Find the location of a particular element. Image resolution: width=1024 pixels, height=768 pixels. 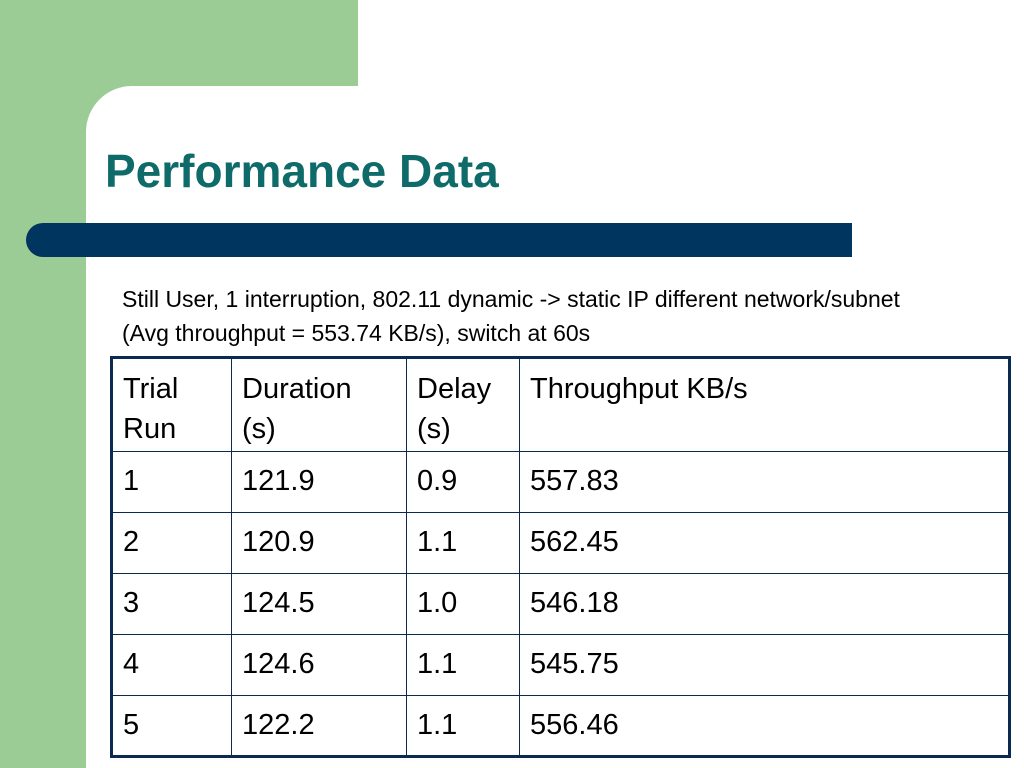

slide-title: Performance Data is located at coordinates (302, 171).